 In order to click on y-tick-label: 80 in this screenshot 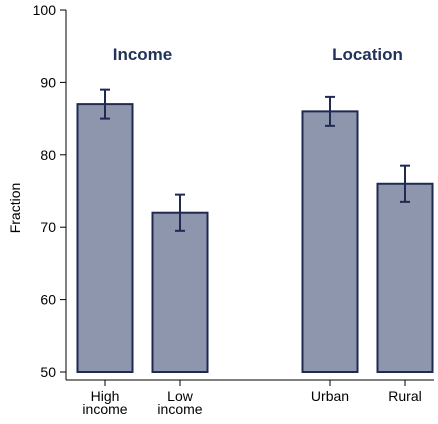, I will do `click(48, 155)`.